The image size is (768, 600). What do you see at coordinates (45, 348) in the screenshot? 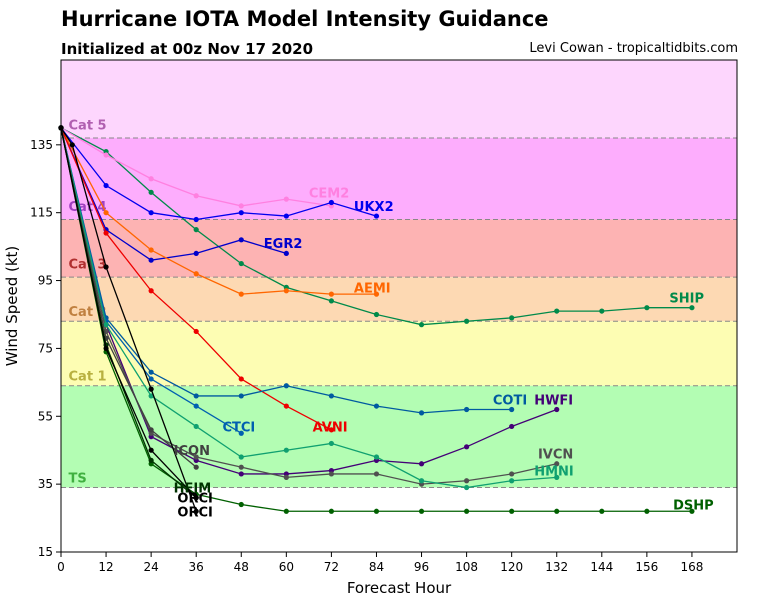
I see `y-tick-label: 75` at bounding box center [45, 348].